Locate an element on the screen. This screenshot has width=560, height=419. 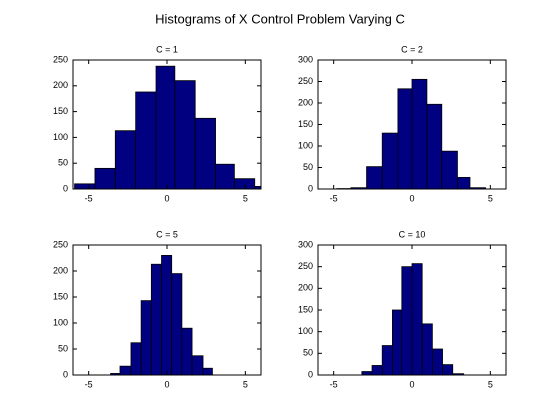
subplot-title: C = 2 is located at coordinates (412, 49).